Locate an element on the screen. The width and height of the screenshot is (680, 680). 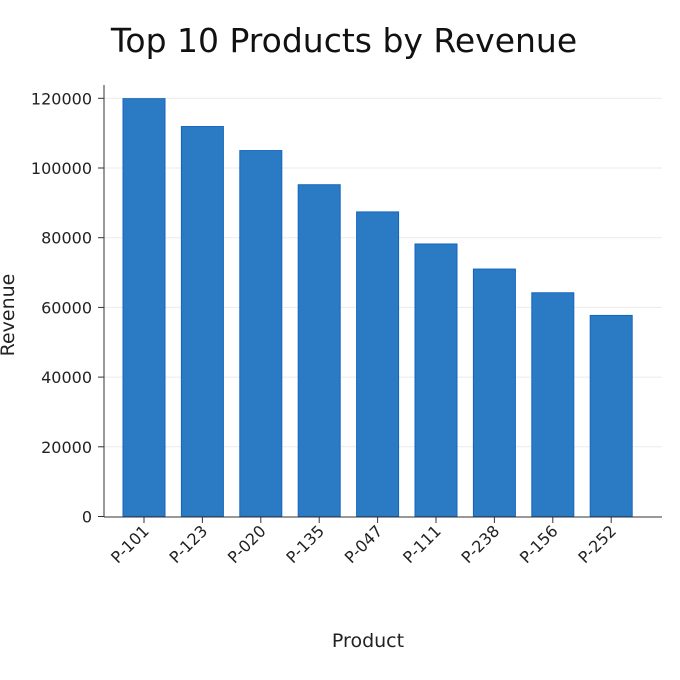
y-tick-label: 120000 is located at coordinates (61, 98).